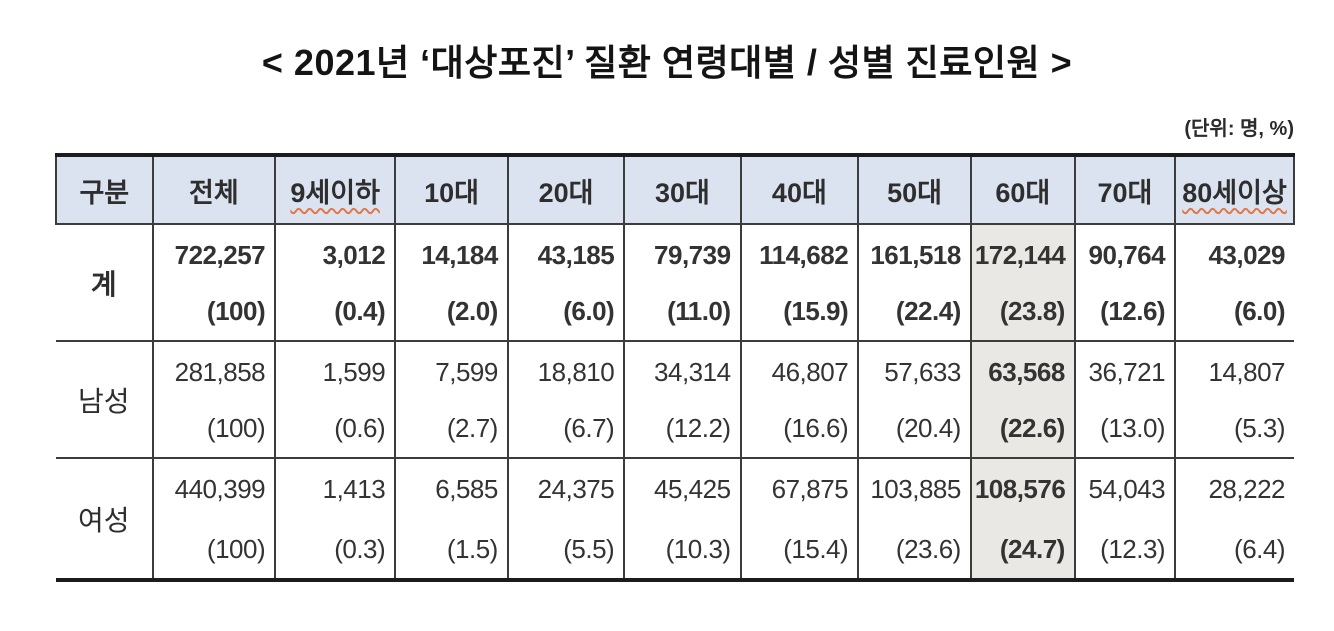  Describe the element at coordinates (914, 283) in the screenshot. I see `cell-total-50대: 161,518 (22.4)` at that location.